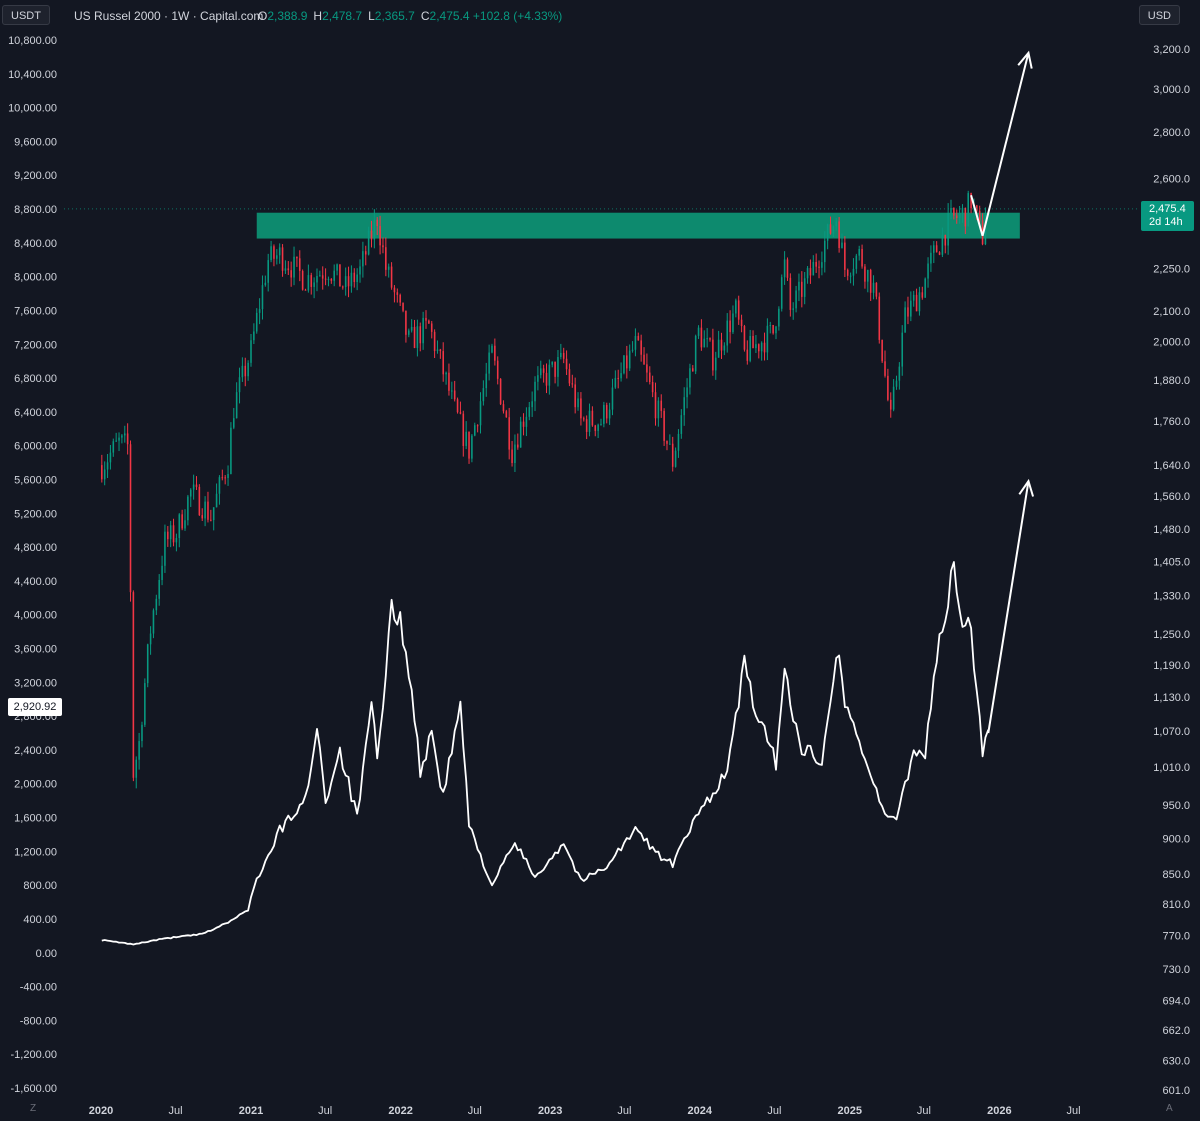 The width and height of the screenshot is (1200, 1121). I want to click on ohlc-open-key: O, so click(263, 16).